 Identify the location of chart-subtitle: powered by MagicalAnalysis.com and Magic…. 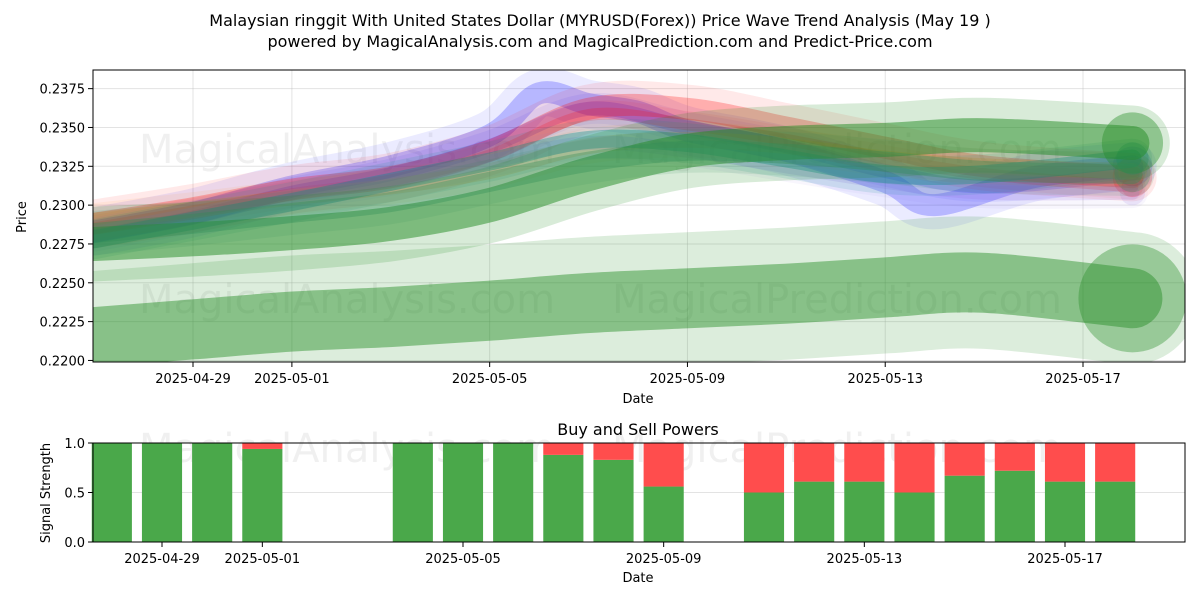
(599, 41).